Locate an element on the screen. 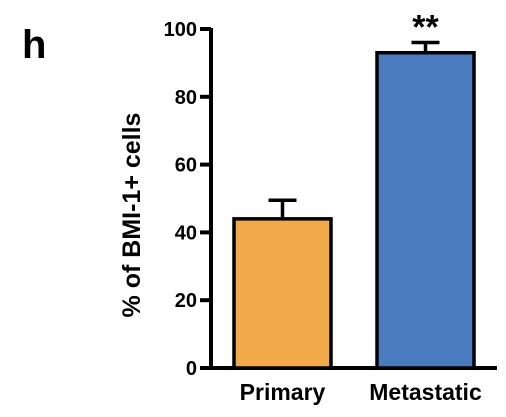 The height and width of the screenshot is (417, 506). x-category-label: Primary is located at coordinates (283, 392).